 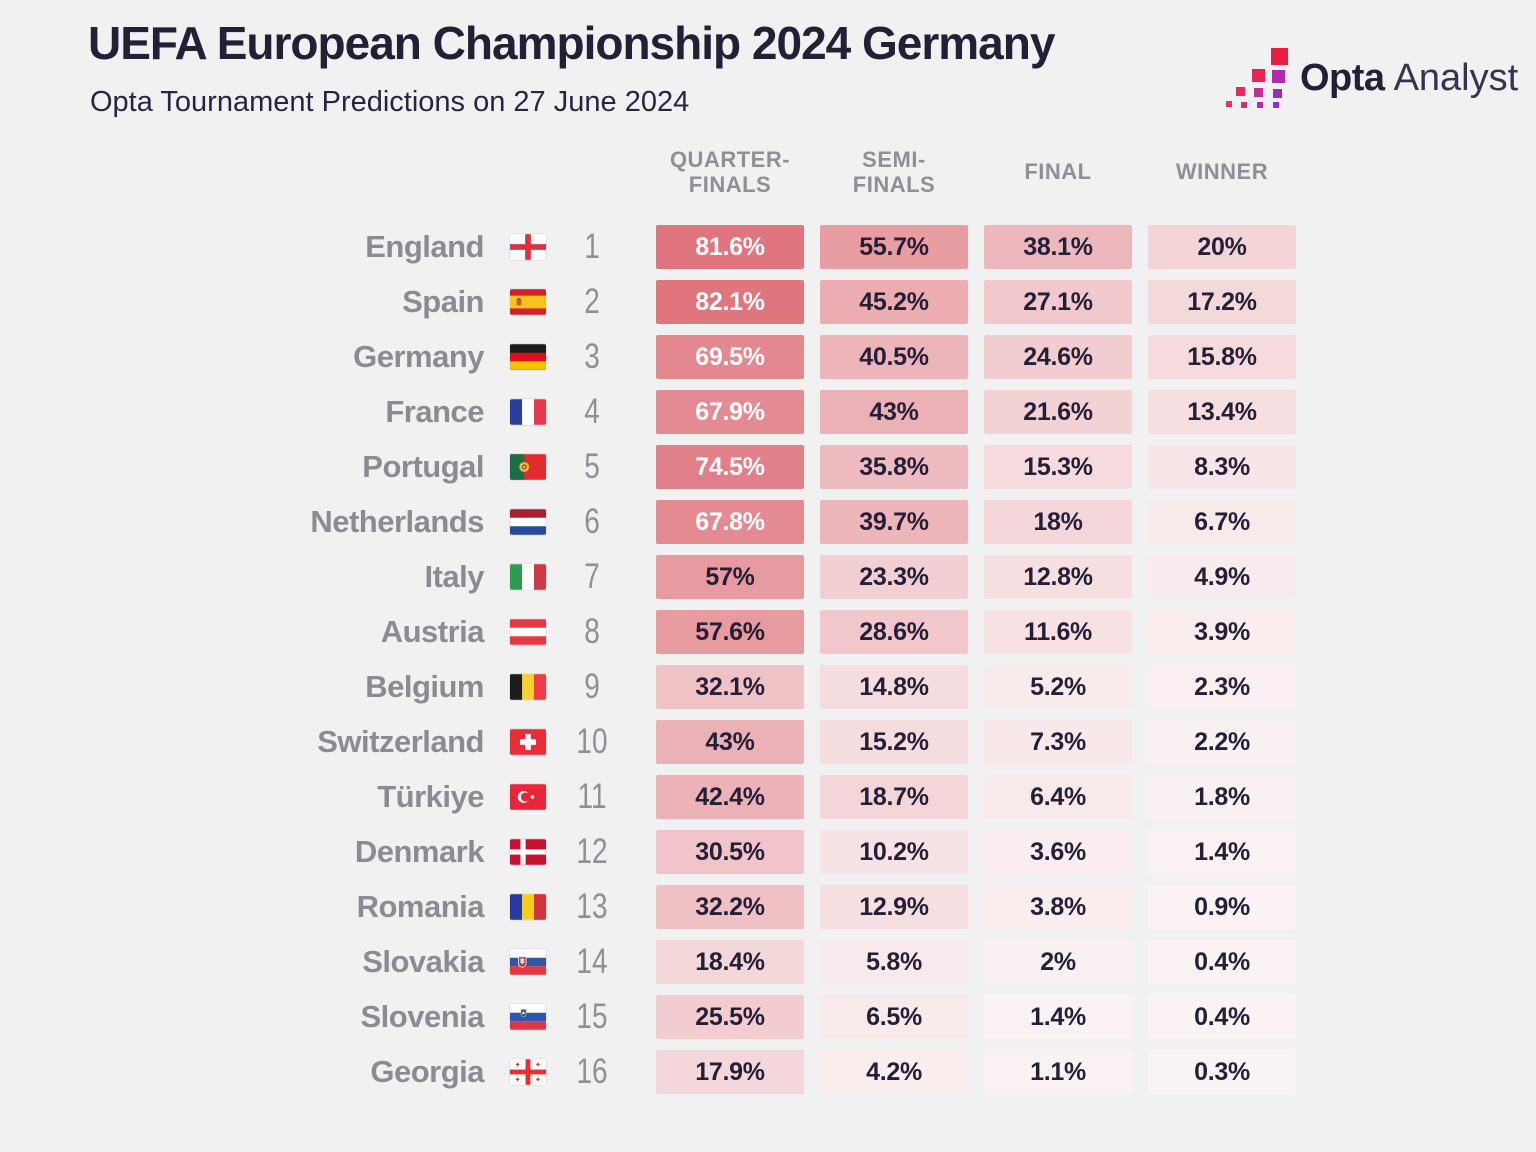 I want to click on table-row: Romania 13 32.2% 12.9% 3.8% 0.9%, so click(x=768, y=907).